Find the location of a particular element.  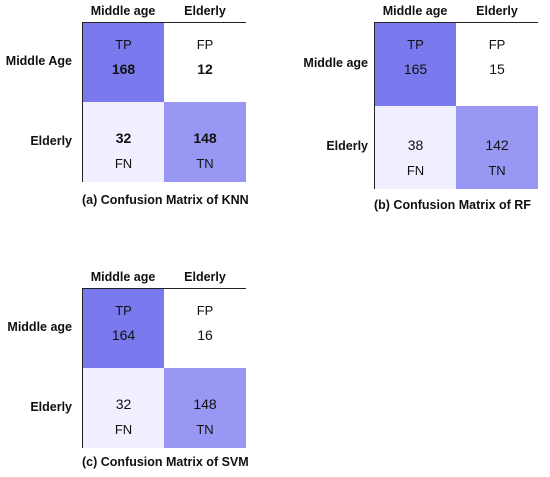

row-header: Middle Age is located at coordinates (38, 61).